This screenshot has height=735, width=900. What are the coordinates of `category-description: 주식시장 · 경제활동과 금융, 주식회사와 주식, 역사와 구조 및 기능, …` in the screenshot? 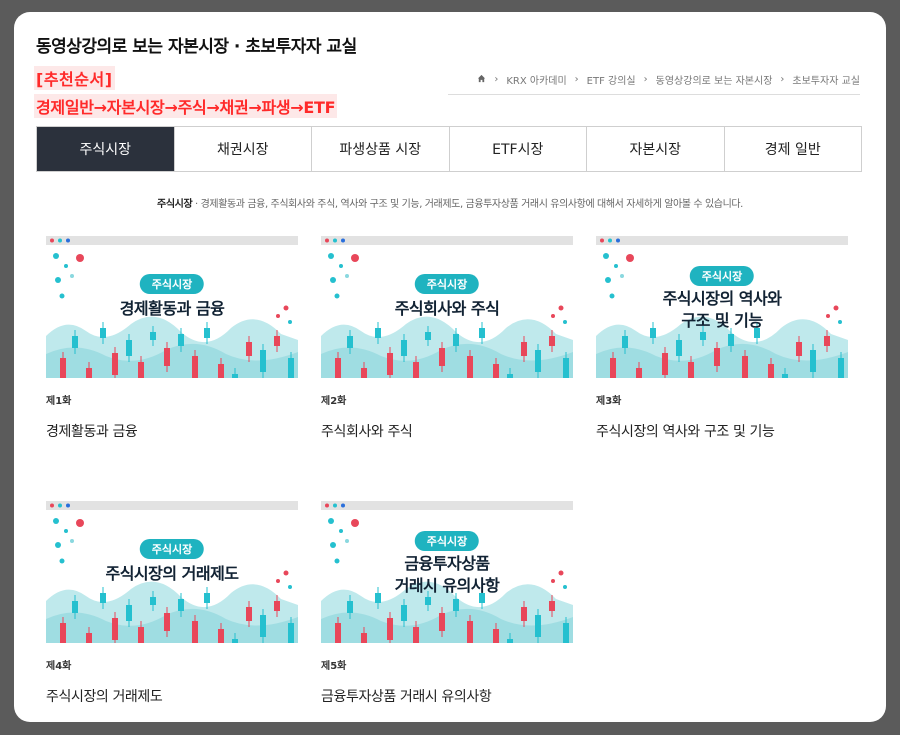 It's located at (450, 202).